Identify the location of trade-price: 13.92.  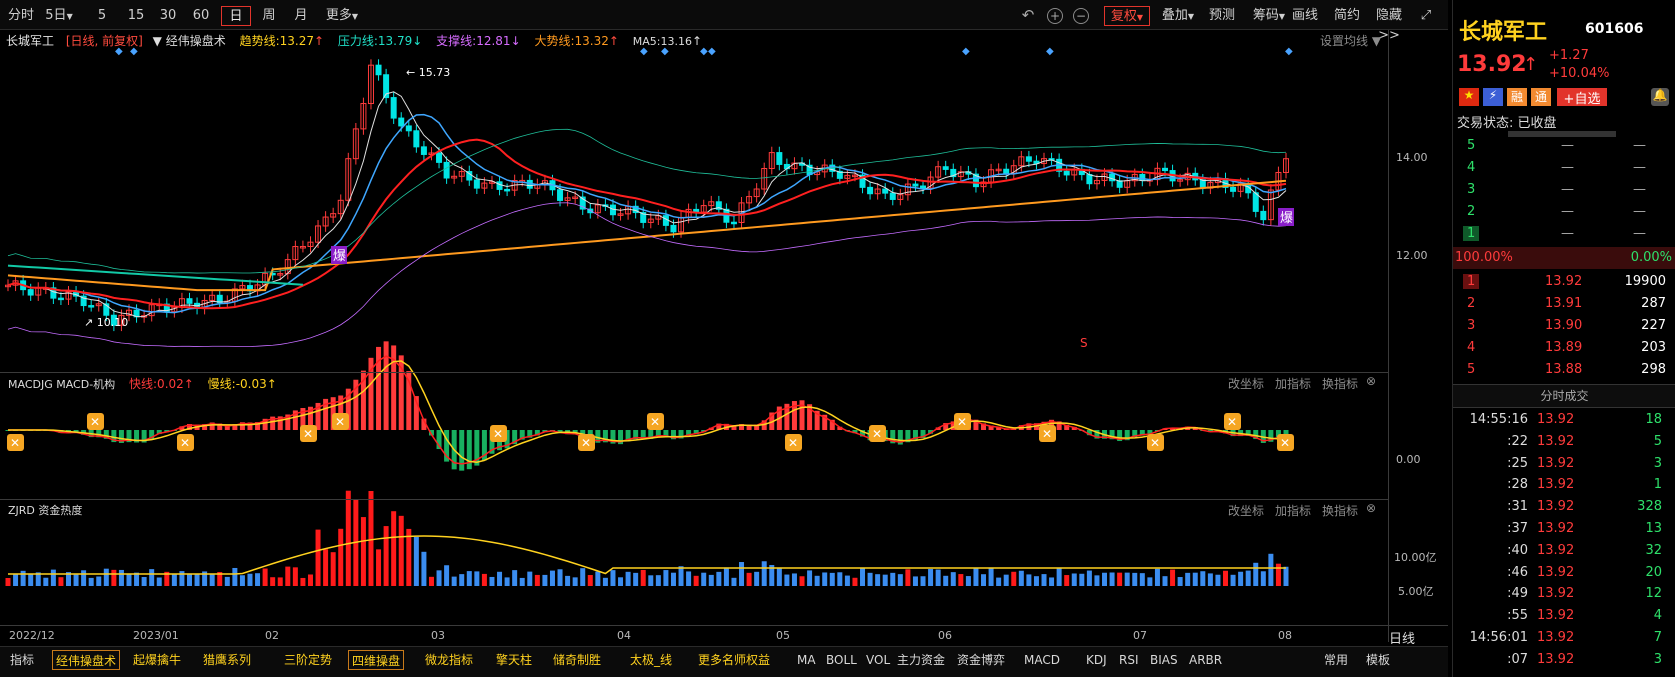
(1556, 616).